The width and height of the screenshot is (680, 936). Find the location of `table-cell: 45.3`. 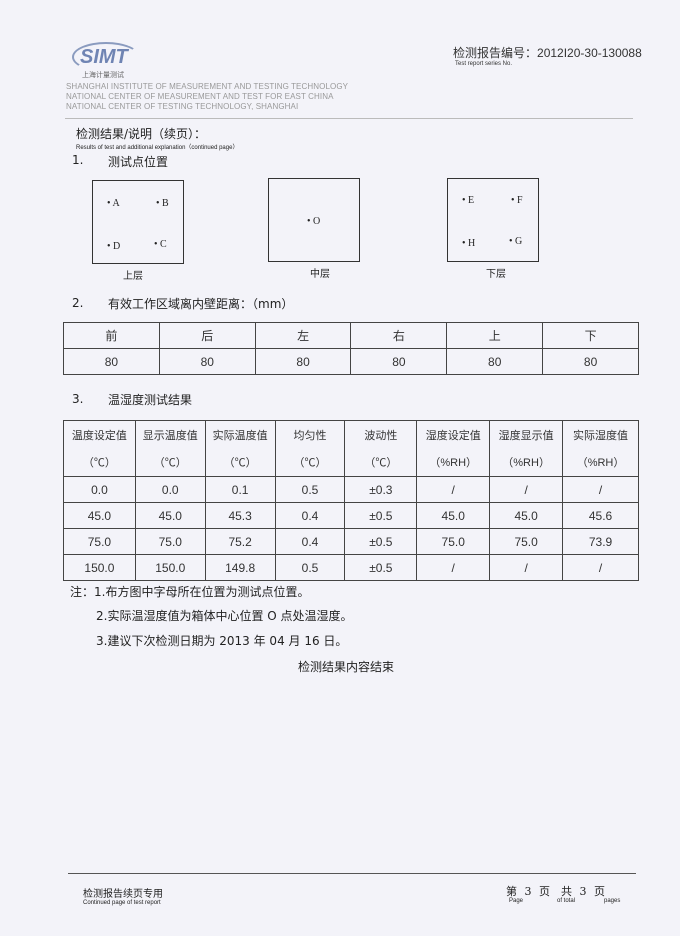

table-cell: 45.3 is located at coordinates (240, 515).